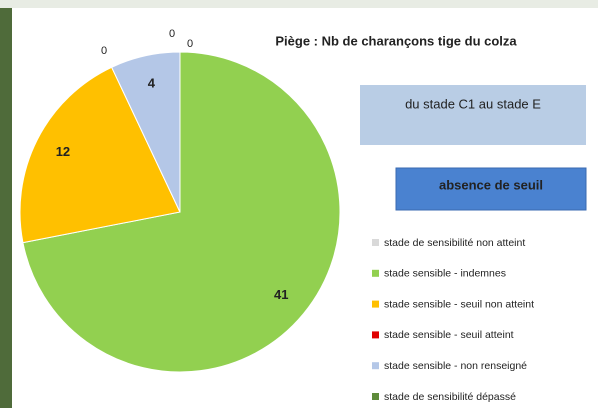 This screenshot has width=598, height=408. What do you see at coordinates (491, 184) in the screenshot?
I see `annotation: absence de seuil` at bounding box center [491, 184].